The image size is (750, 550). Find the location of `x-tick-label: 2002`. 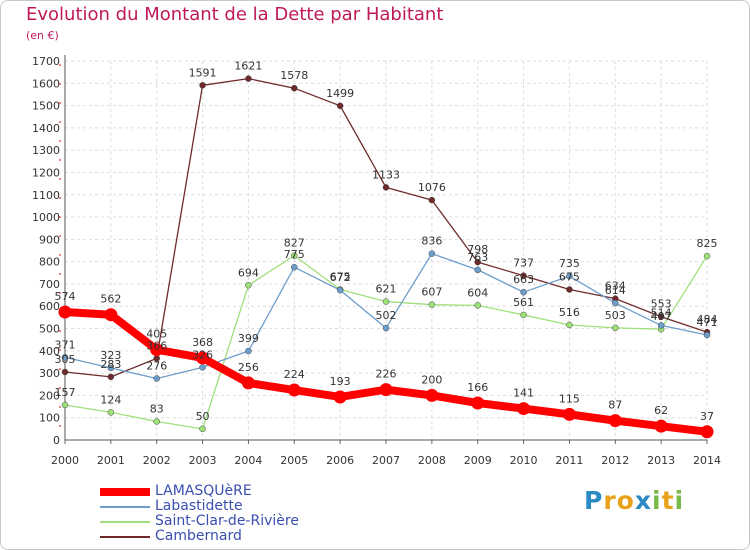

x-tick-label: 2002 is located at coordinates (157, 460).